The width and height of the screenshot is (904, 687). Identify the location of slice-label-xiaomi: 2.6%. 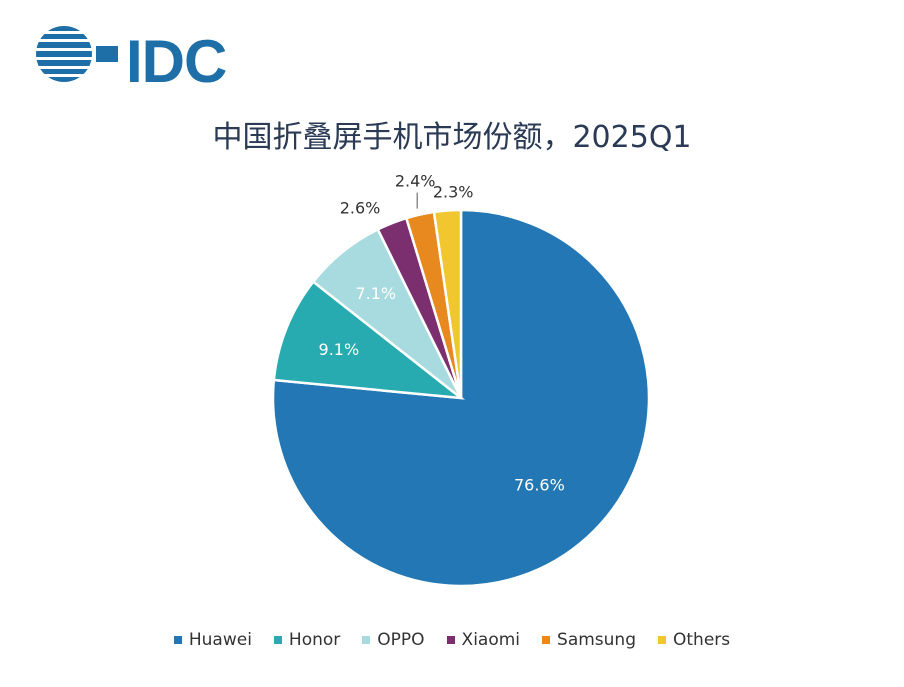
(360, 207).